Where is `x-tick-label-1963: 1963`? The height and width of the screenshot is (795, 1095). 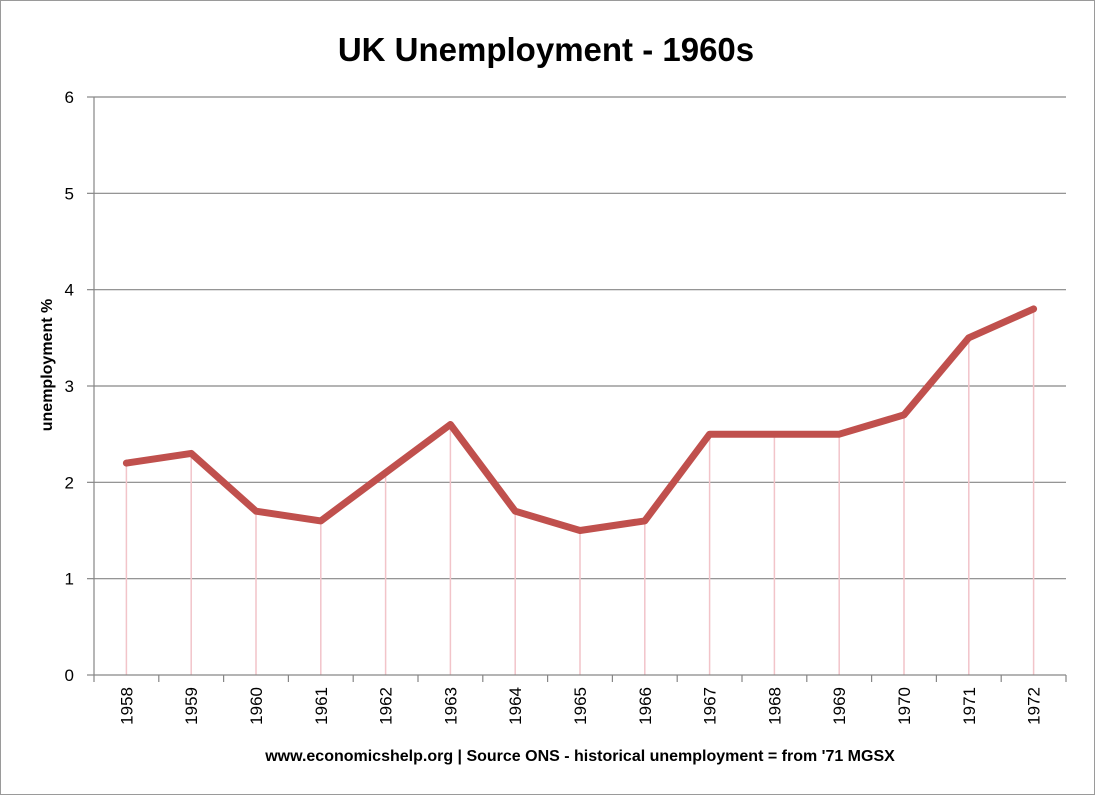
x-tick-label-1963: 1963 is located at coordinates (450, 706).